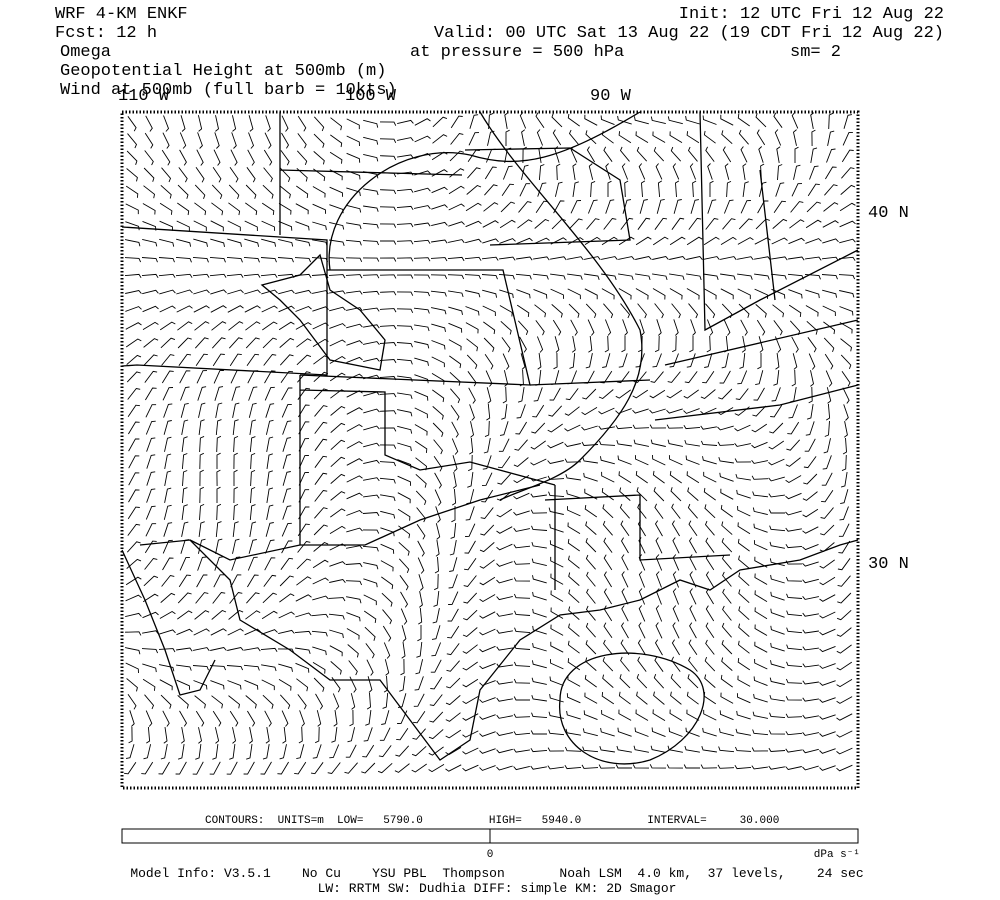  I want to click on state-line, so click(224, 301).